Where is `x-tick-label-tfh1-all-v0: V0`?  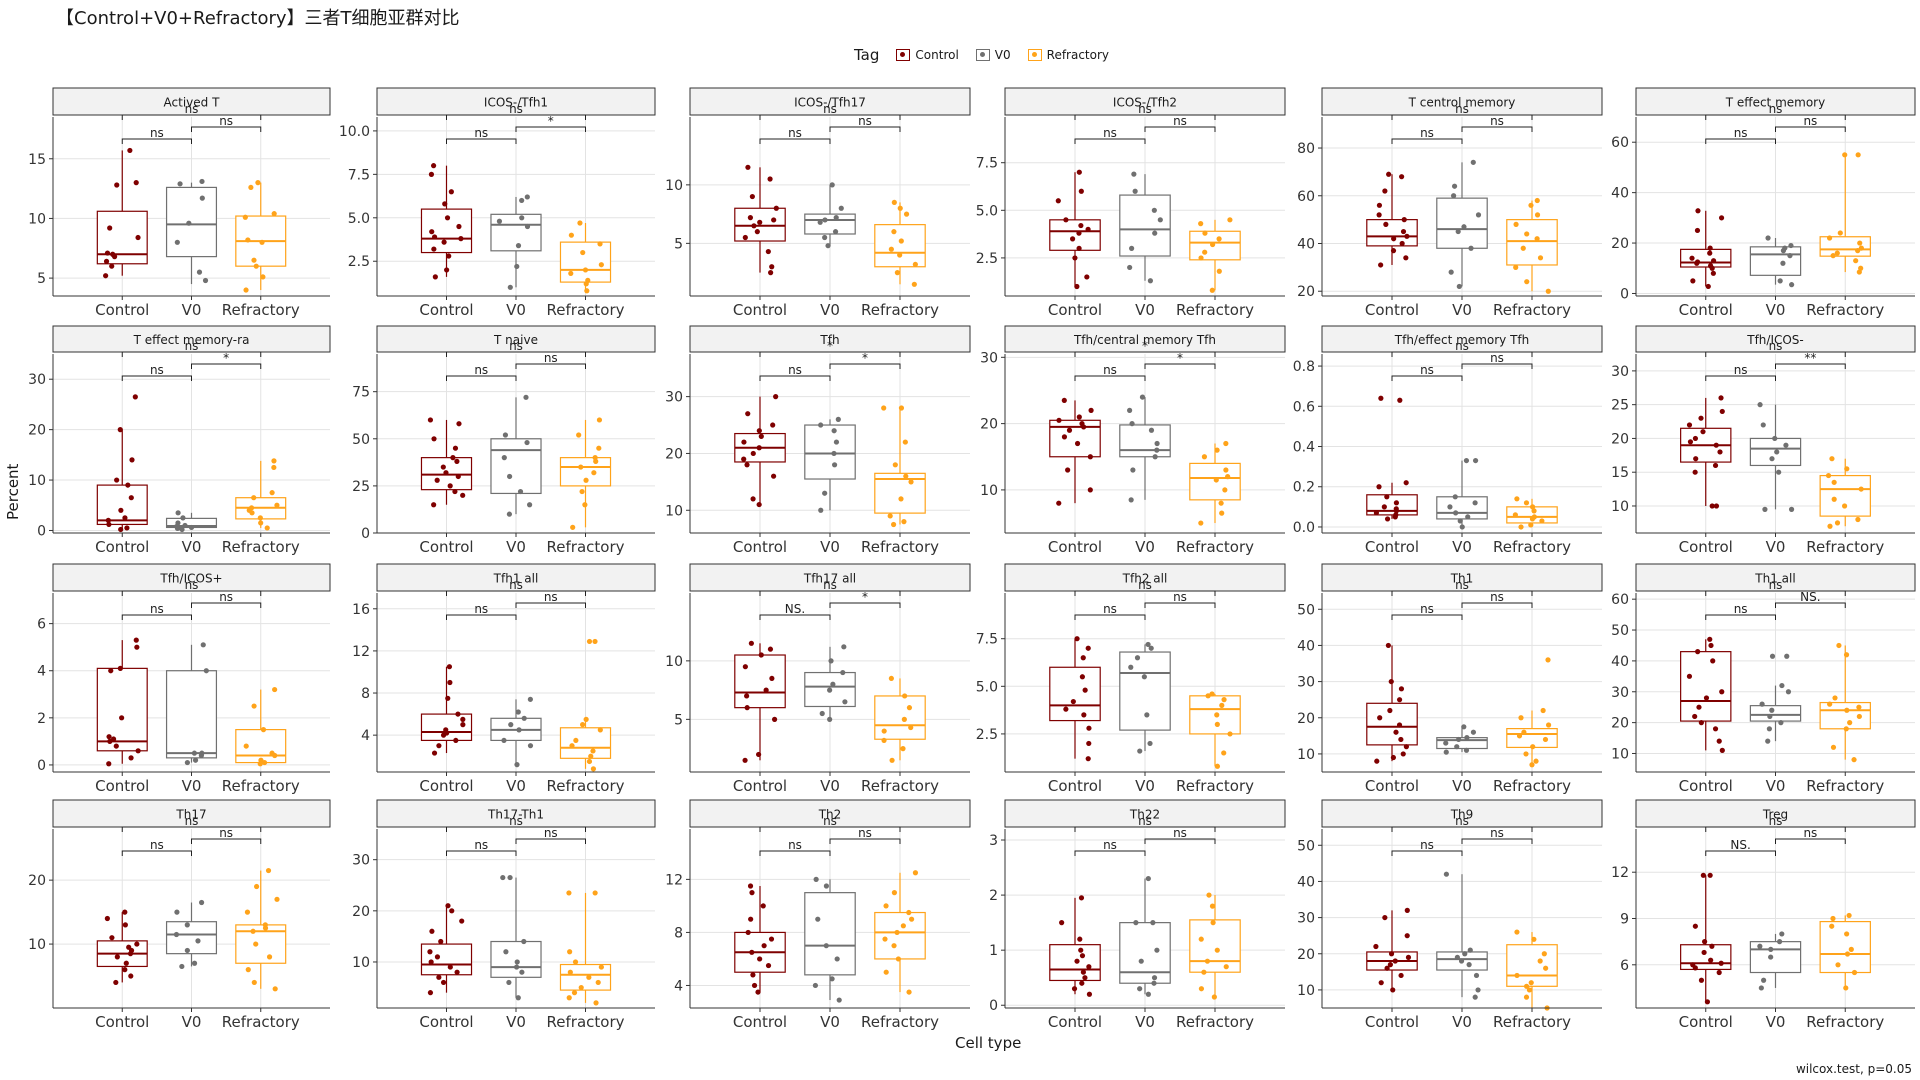 x-tick-label-tfh1-all-v0: V0 is located at coordinates (516, 786).